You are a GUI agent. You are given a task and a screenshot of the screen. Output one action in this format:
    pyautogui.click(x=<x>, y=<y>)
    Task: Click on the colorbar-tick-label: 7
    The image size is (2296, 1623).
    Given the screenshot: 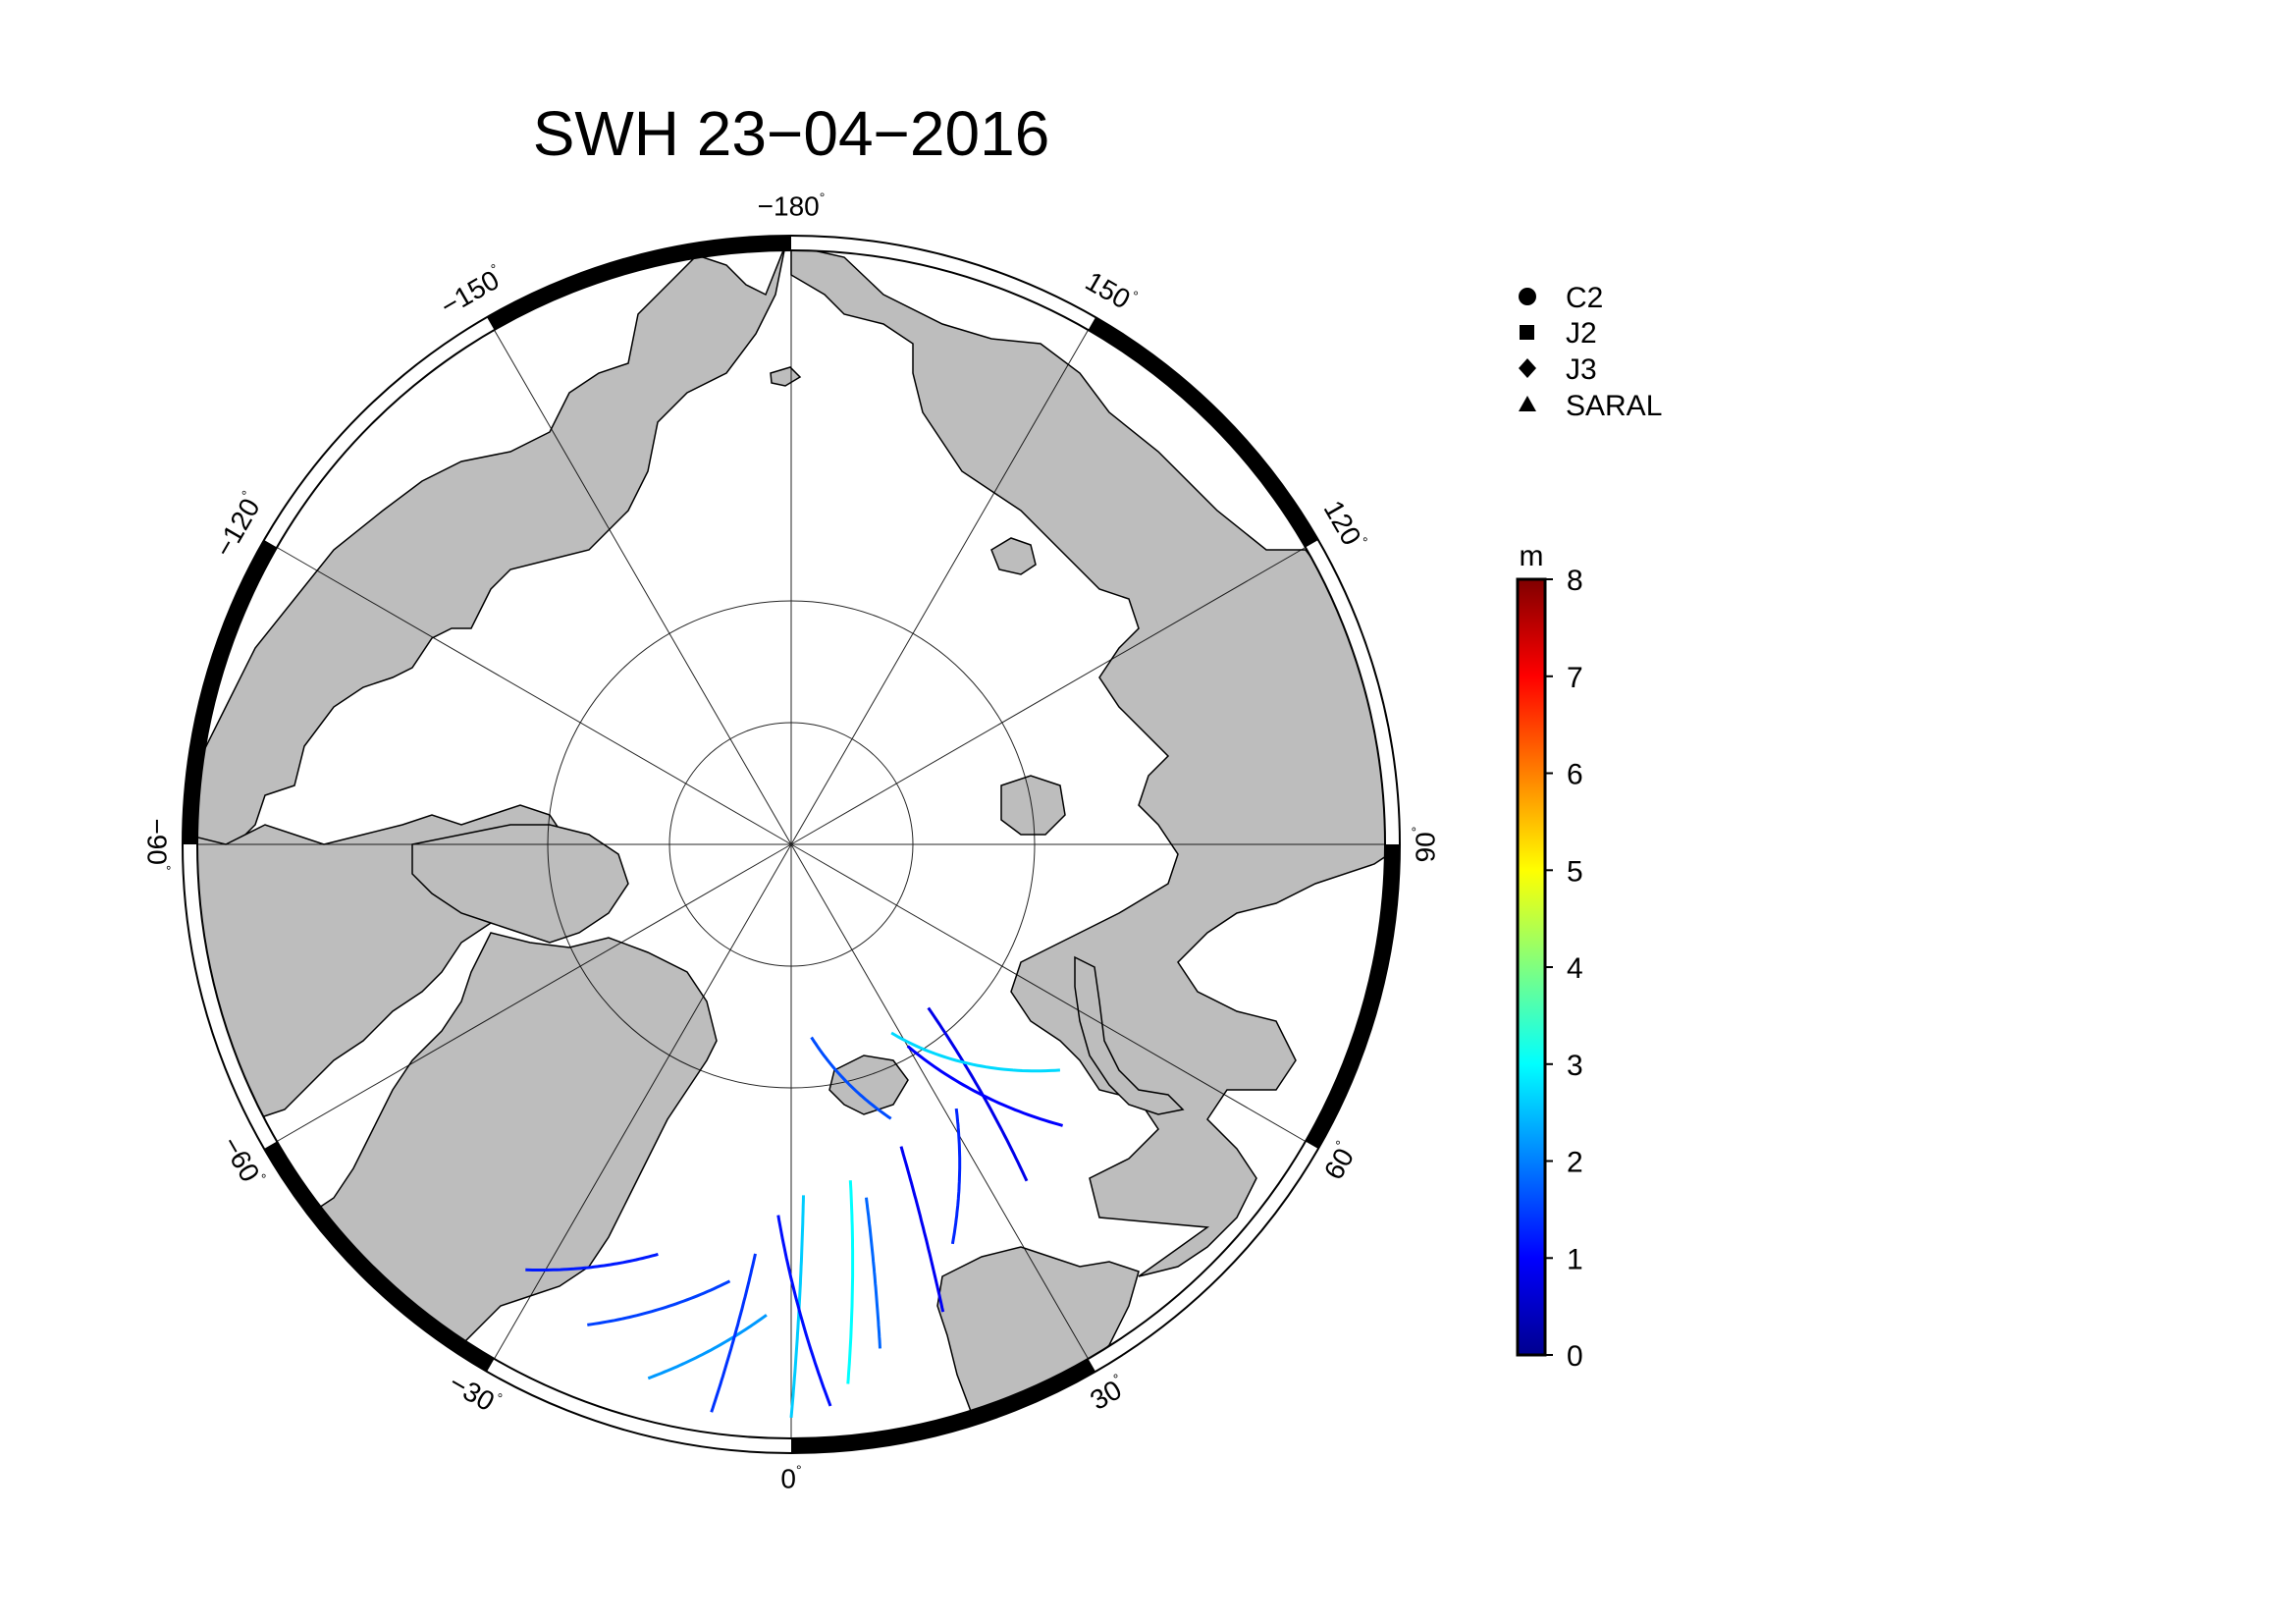 What is the action you would take?
    pyautogui.click(x=1575, y=678)
    